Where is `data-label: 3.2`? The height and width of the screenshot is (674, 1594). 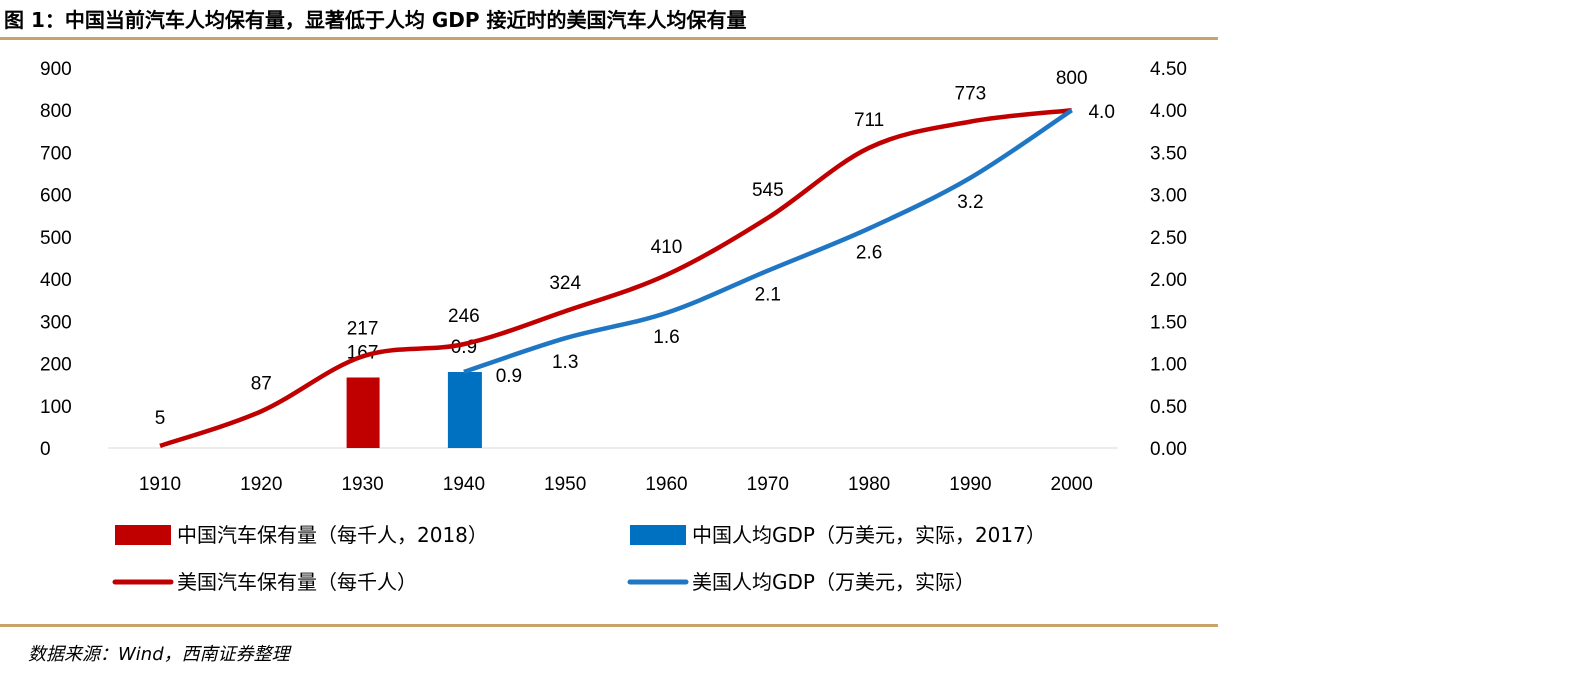 data-label: 3.2 is located at coordinates (970, 202).